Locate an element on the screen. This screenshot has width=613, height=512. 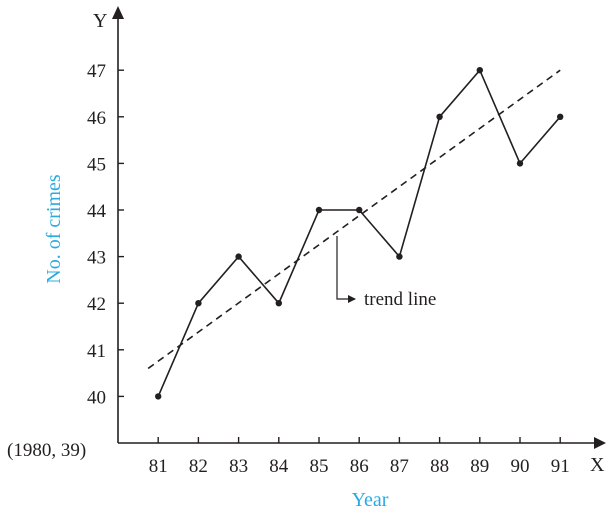
x-ticks: 81 82 83 84 85 86 87 88 89 90 91 is located at coordinates (359, 457).